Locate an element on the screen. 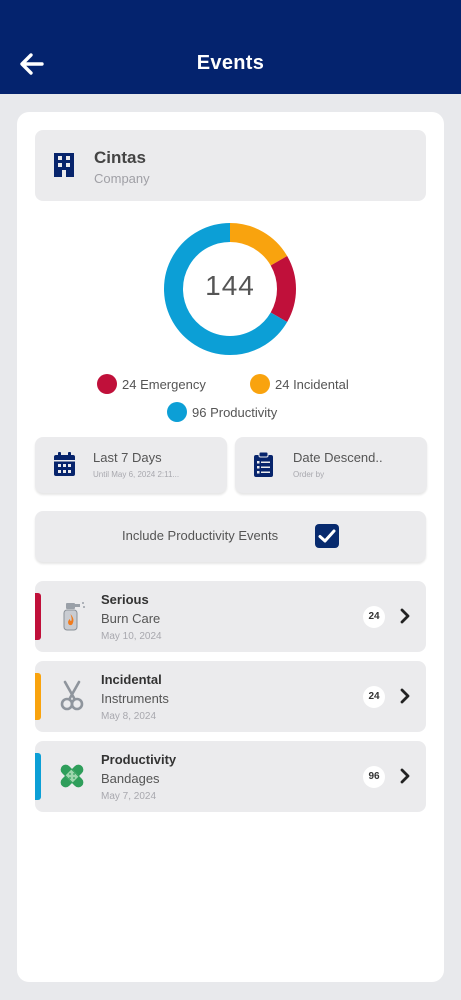 Image resolution: width=461 pixels, height=1000 pixels. arrow-left-icon is located at coordinates (32, 64).